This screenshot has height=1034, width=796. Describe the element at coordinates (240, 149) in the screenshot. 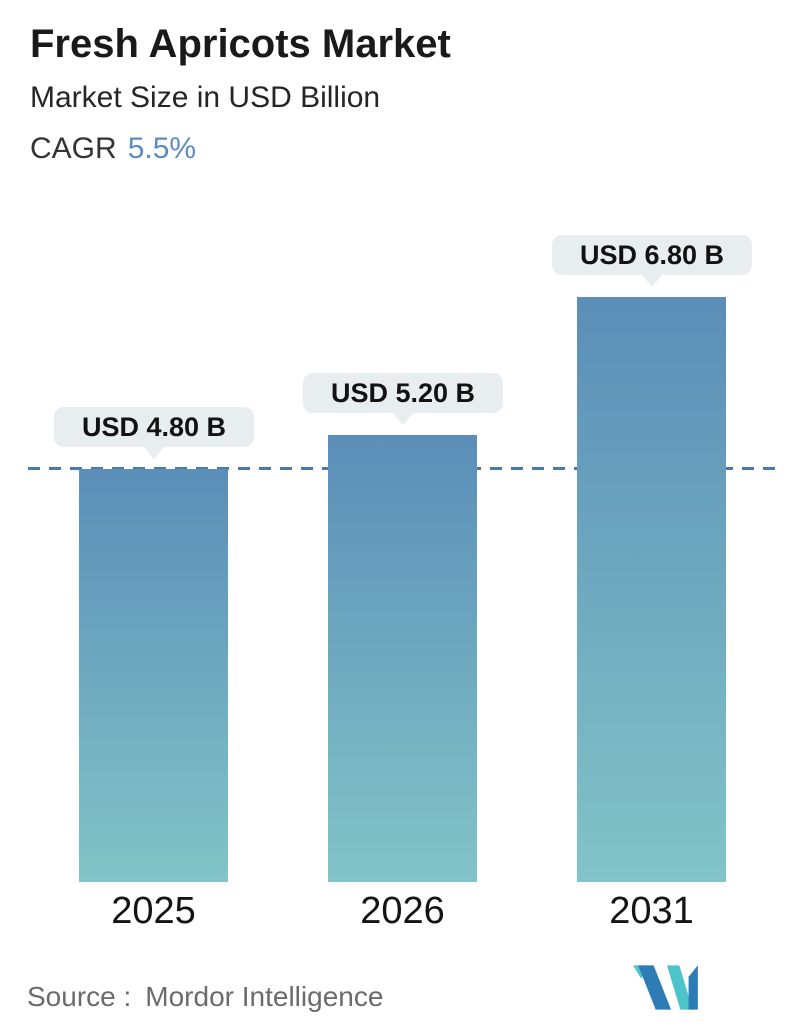

I see `cagr-line: CAGR 5.5%` at that location.